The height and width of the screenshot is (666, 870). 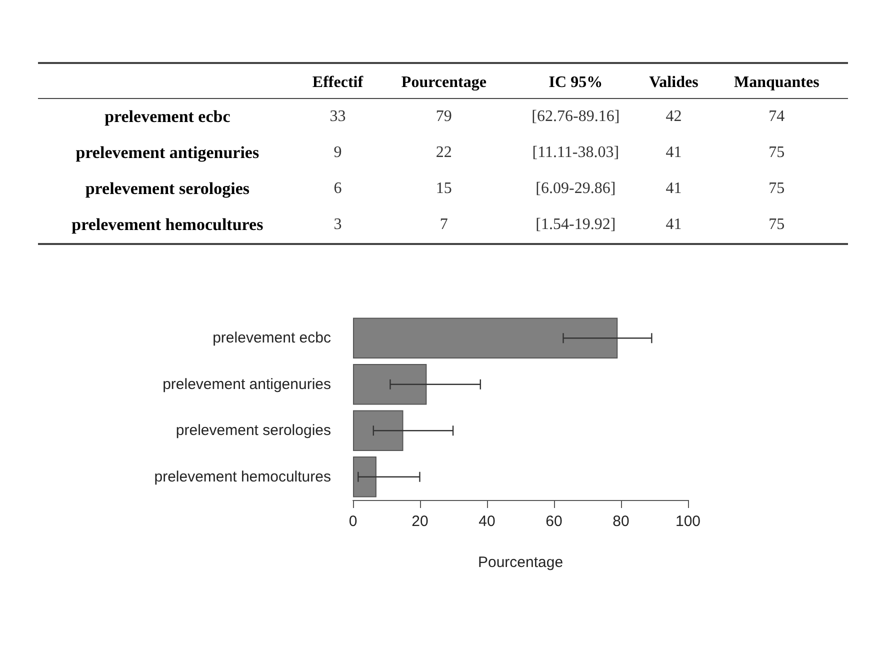 I want to click on category-label: prelevement antigenuries, so click(x=167, y=153).